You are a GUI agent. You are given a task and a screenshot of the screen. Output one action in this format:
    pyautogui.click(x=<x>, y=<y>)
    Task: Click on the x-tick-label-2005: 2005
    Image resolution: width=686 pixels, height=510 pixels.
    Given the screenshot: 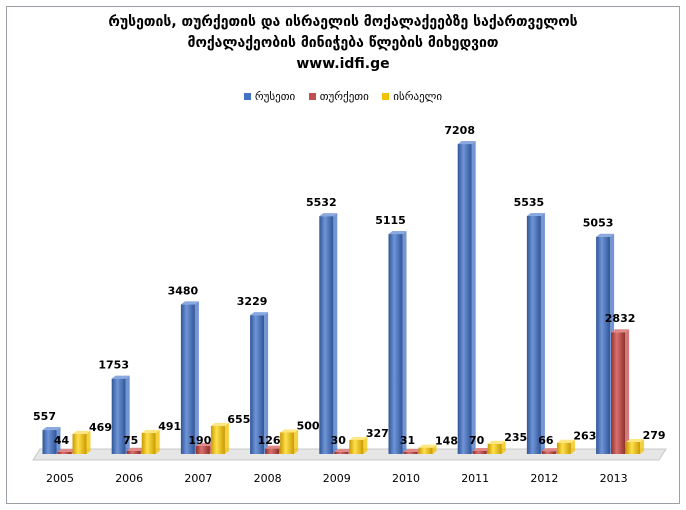 What is the action you would take?
    pyautogui.click(x=60, y=478)
    